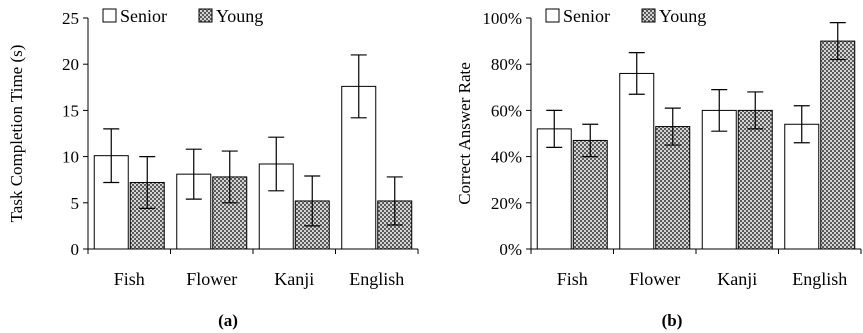 The height and width of the screenshot is (333, 863). Describe the element at coordinates (802, 186) in the screenshot. I see `bar-senior-english` at that location.